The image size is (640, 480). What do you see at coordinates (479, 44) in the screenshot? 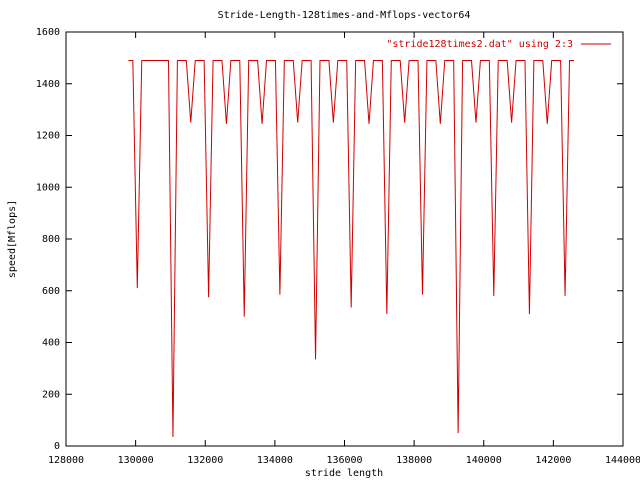
I see `legend-label: "stride128times2.dat" using 2:3` at bounding box center [479, 44].